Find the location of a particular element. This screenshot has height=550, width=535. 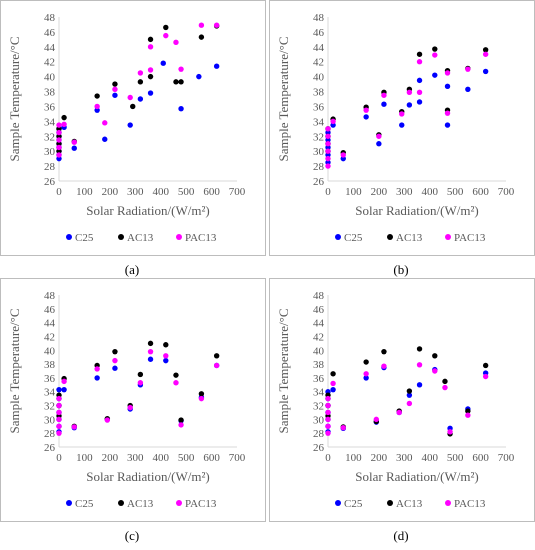

y-tick-label: 46 is located at coordinates (50, 310).